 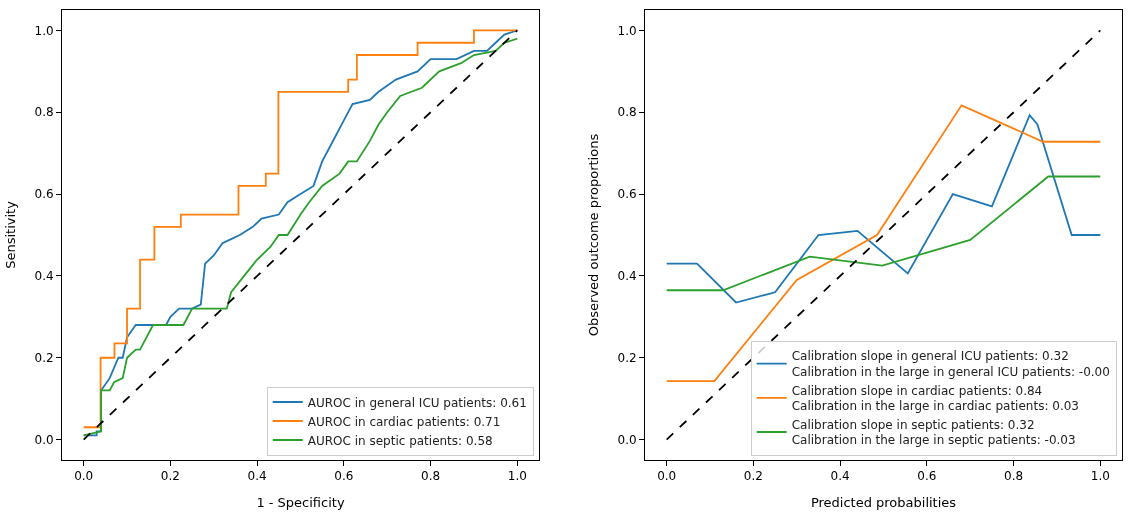 I want to click on legend-label: AUROC in general ICU patients: 0.61, so click(x=417, y=402).